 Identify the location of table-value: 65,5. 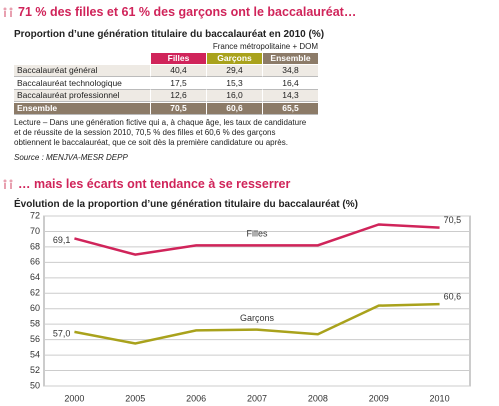
(290, 108).